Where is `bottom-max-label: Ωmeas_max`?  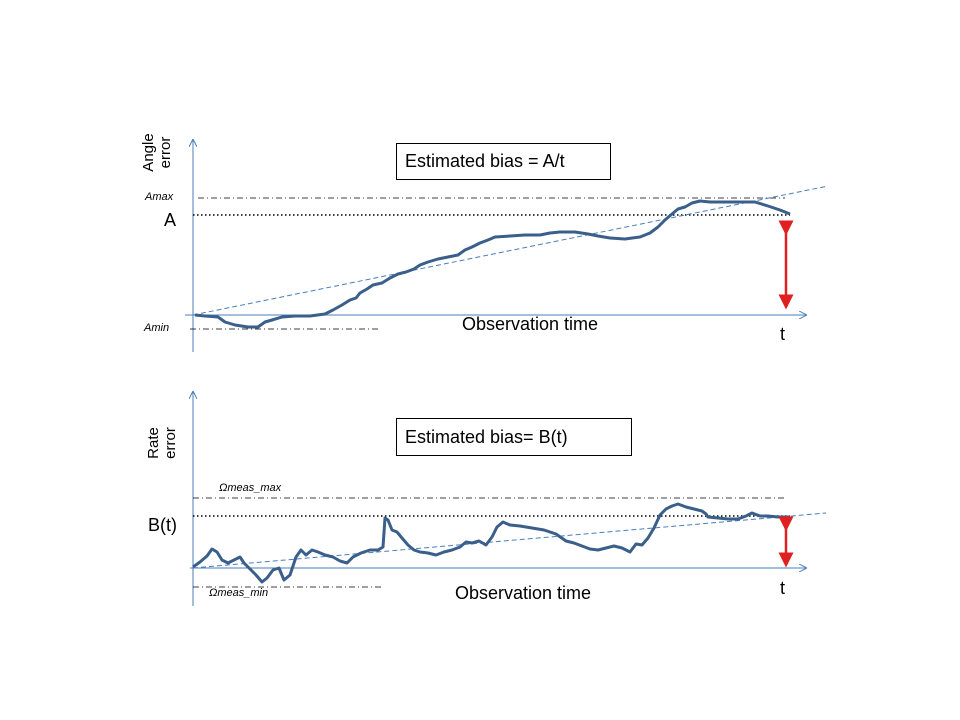 bottom-max-label: Ωmeas_max is located at coordinates (250, 488).